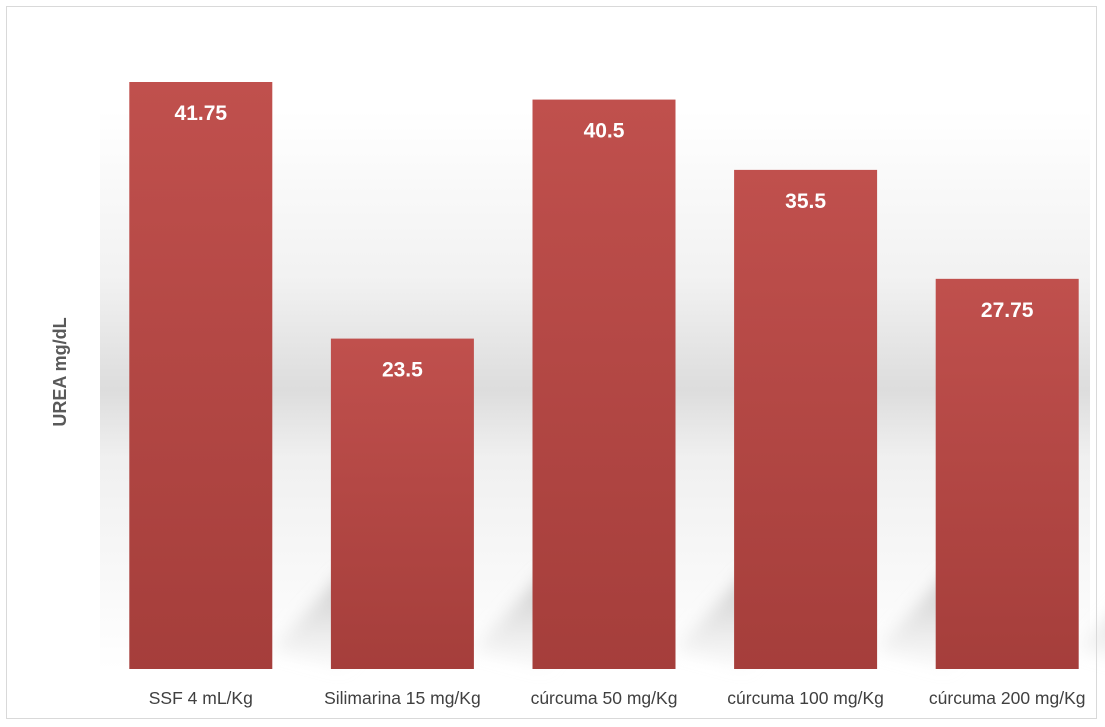 Image resolution: width=1105 pixels, height=727 pixels. I want to click on data-label: 23.5, so click(402, 370).